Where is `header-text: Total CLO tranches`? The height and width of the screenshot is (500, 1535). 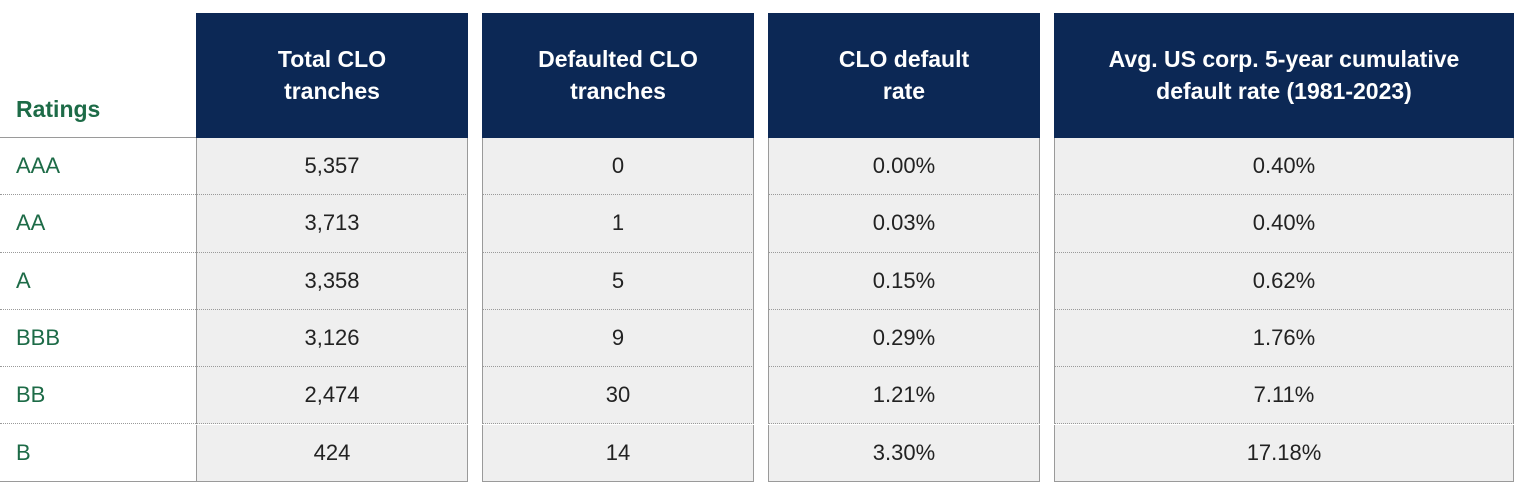
header-text: Total CLO tranches is located at coordinates (332, 75).